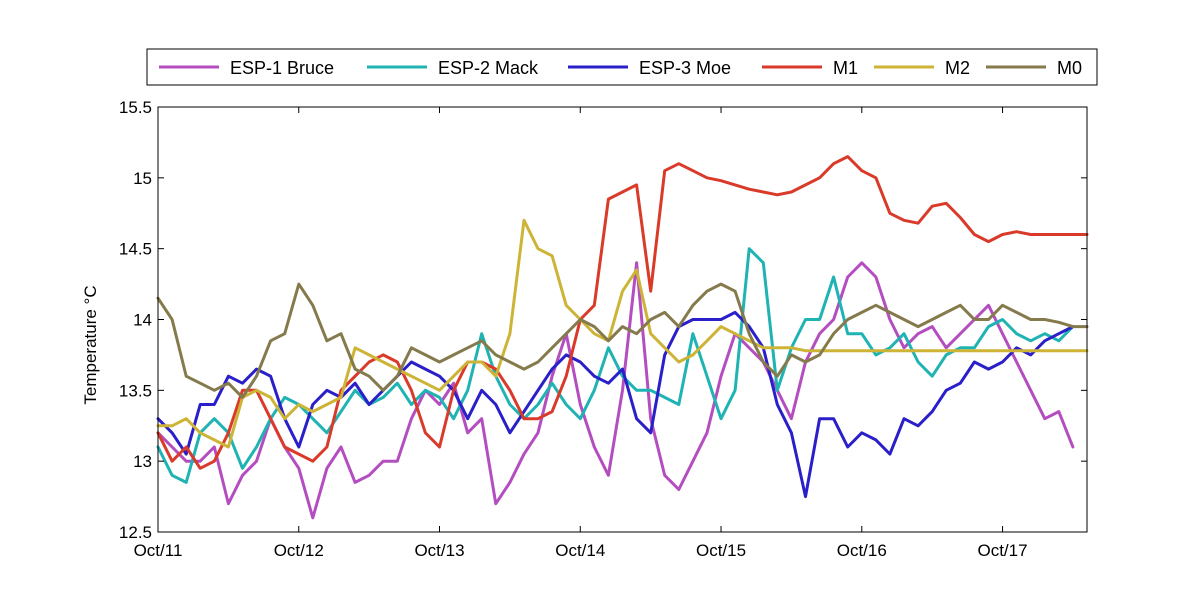 The height and width of the screenshot is (600, 1200). Describe the element at coordinates (721, 550) in the screenshot. I see `x-tick-label: Oct/15` at that location.